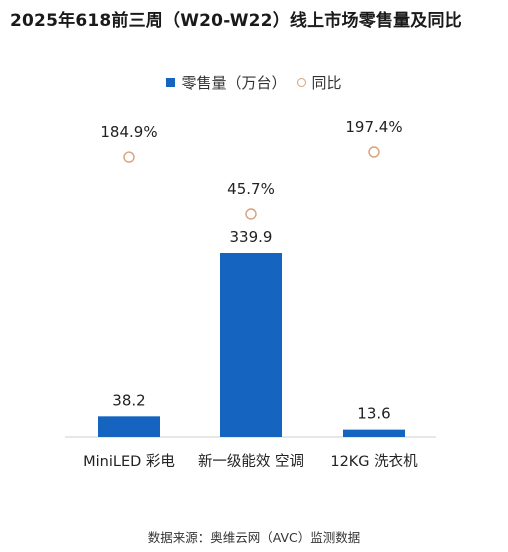  I want to click on legend-swatch-volume, so click(171, 82).